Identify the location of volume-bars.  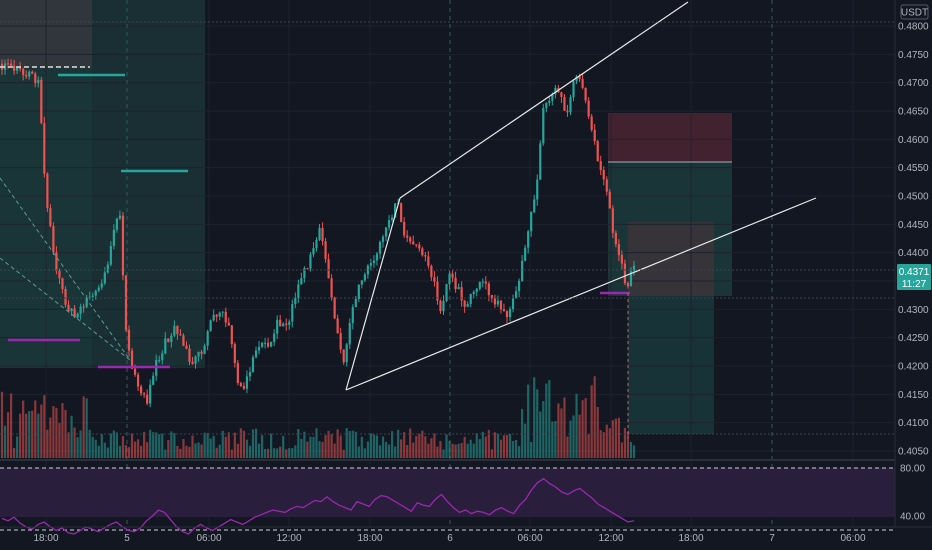
(318, 417).